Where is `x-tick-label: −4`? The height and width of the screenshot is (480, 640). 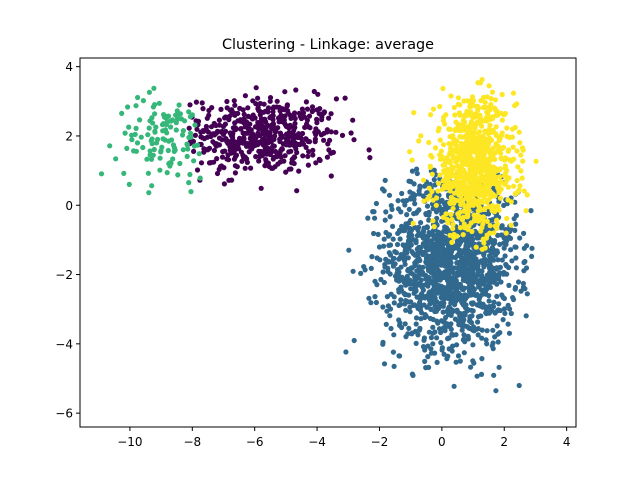 x-tick-label: −4 is located at coordinates (317, 442).